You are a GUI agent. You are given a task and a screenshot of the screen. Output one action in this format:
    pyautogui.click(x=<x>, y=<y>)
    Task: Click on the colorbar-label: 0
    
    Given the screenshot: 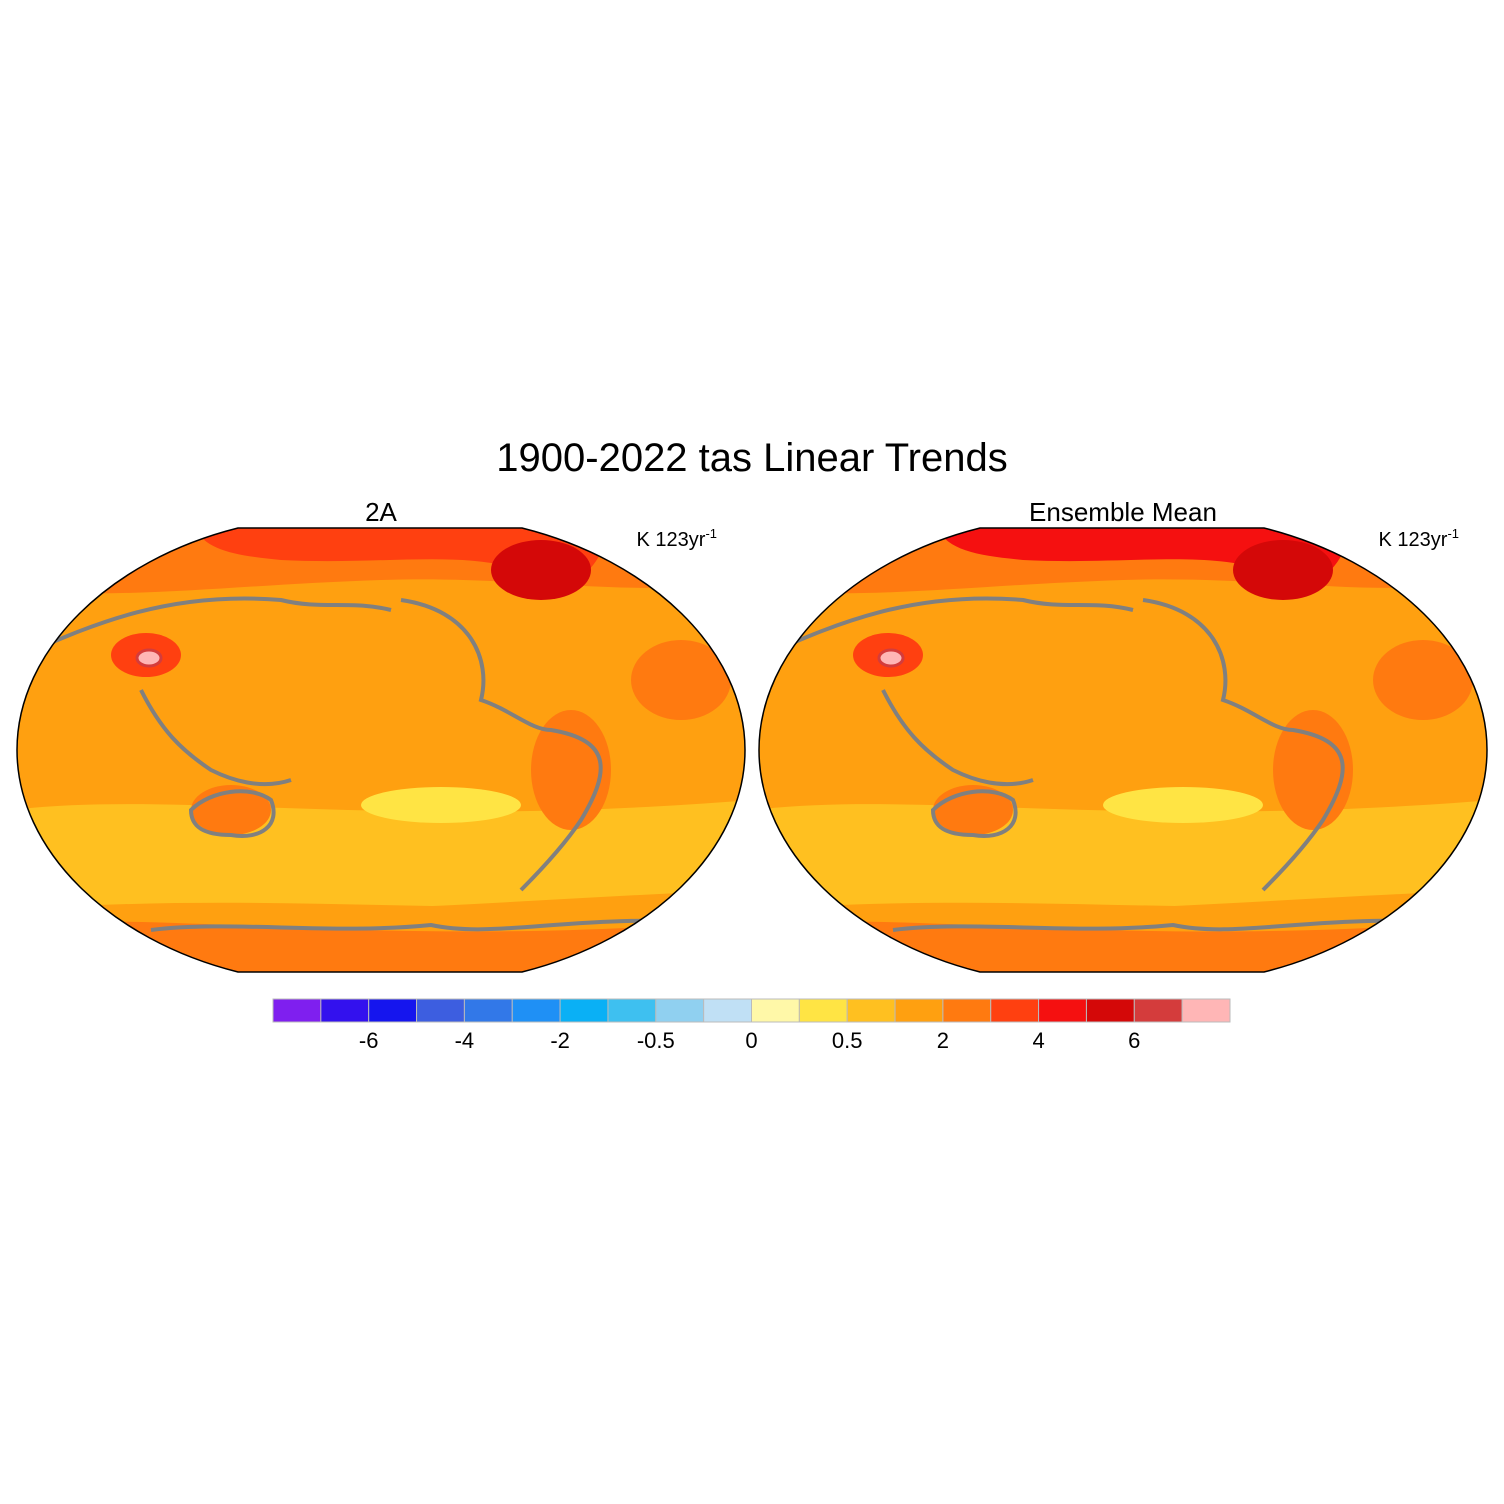 What is the action you would take?
    pyautogui.click(x=751, y=1040)
    